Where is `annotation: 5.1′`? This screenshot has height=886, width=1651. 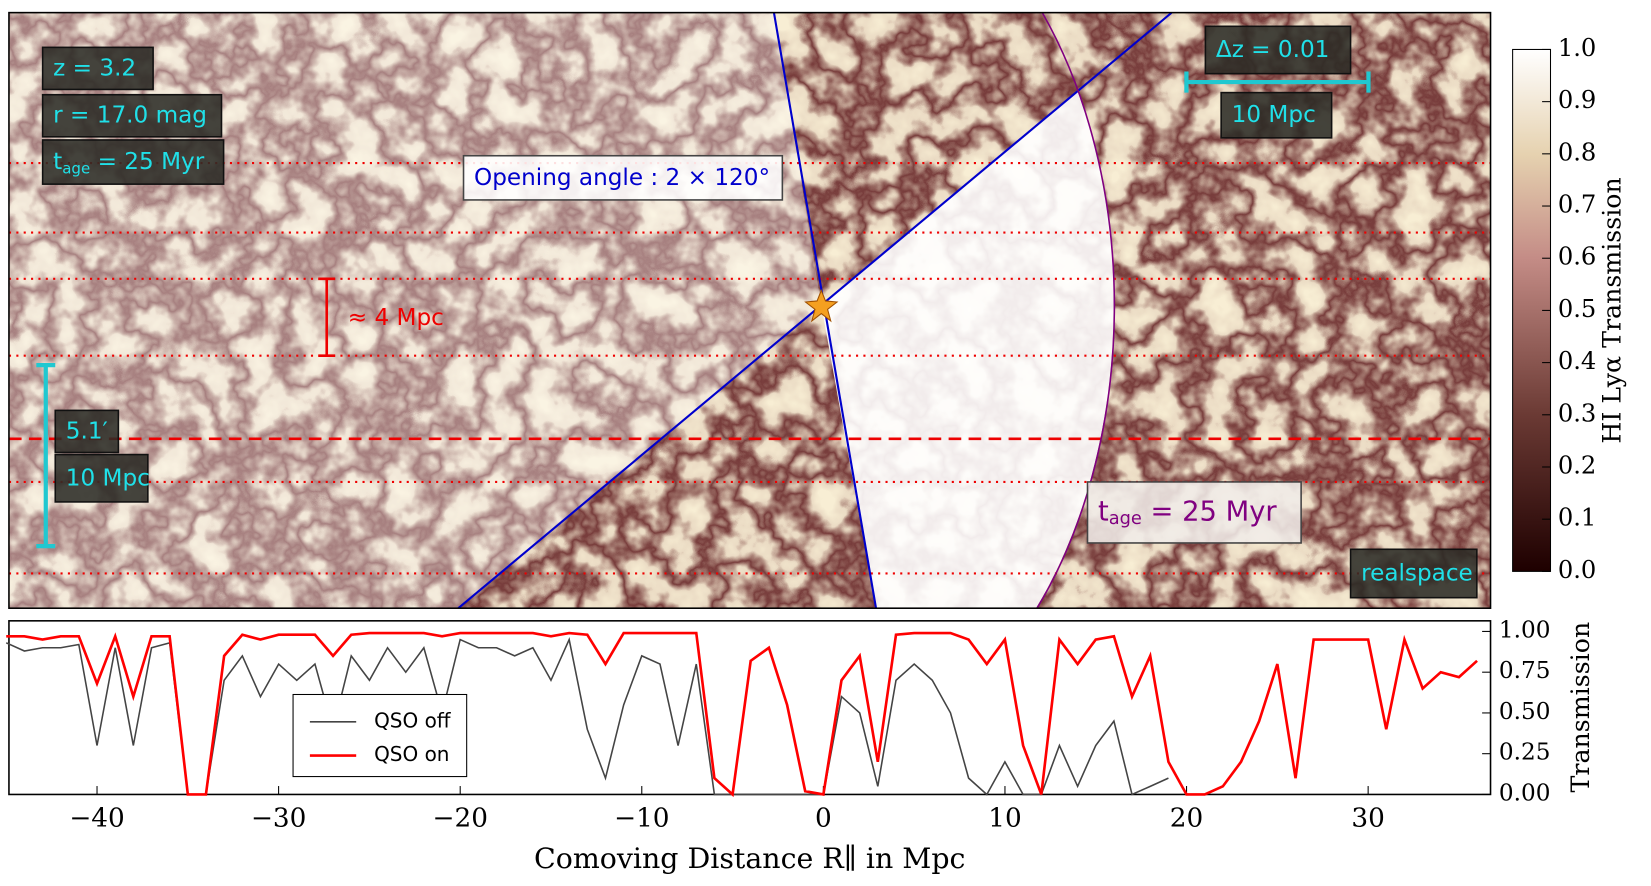 annotation: 5.1′ is located at coordinates (87, 431).